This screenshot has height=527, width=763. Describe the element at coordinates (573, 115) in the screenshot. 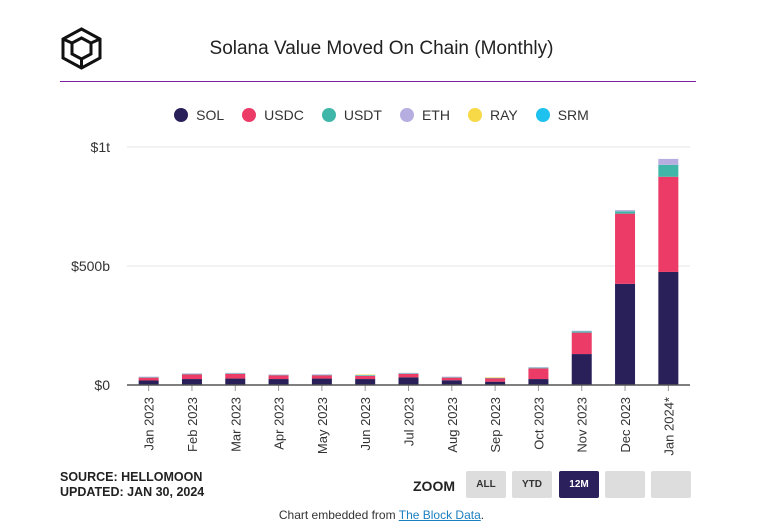

I see `legend-label-srm: SRM` at that location.